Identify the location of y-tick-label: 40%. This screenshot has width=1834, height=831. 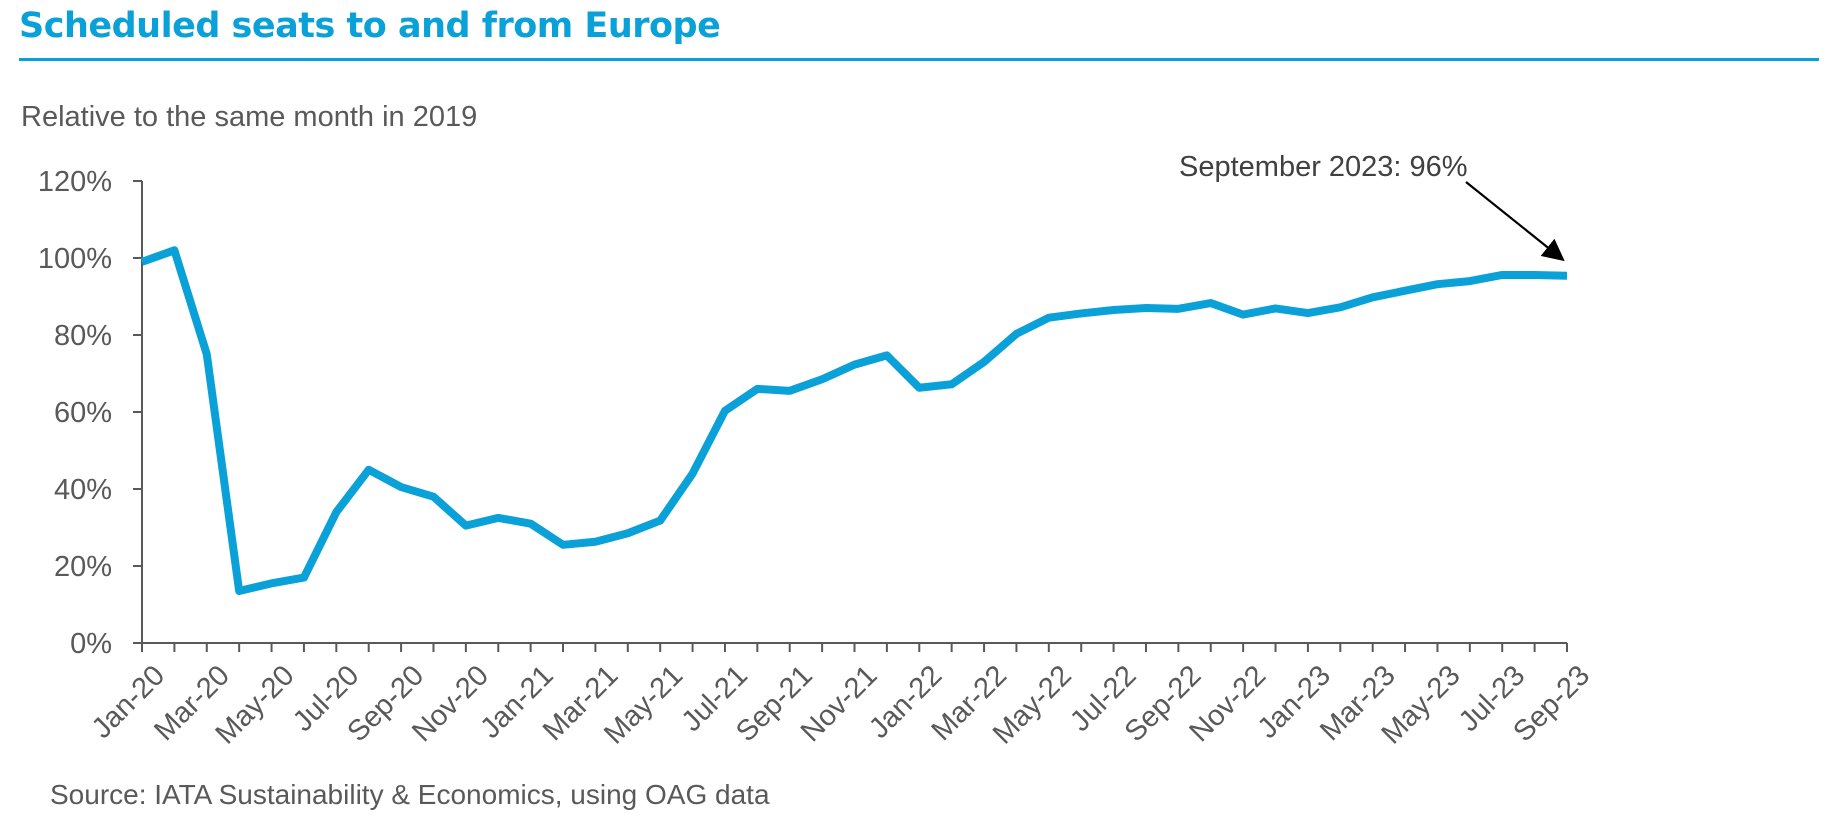
(83, 490).